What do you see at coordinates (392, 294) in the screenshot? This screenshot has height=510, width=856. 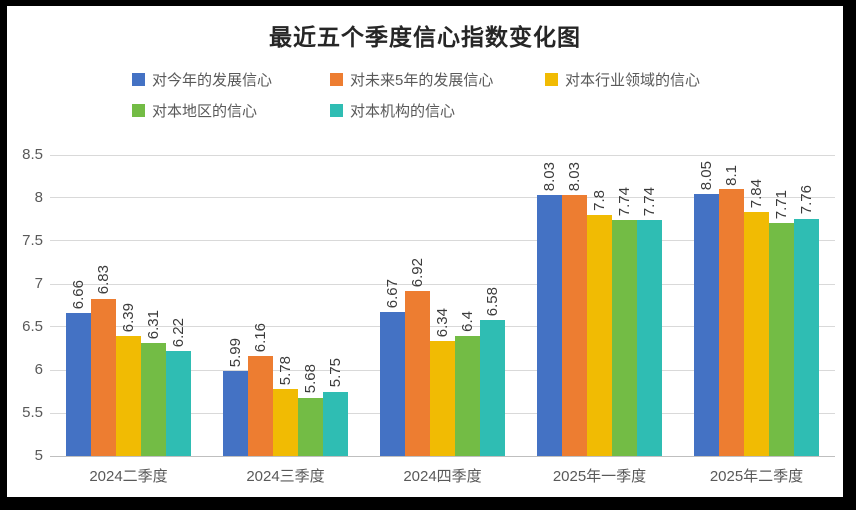 I see `bar-value-label: 6.67` at bounding box center [392, 294].